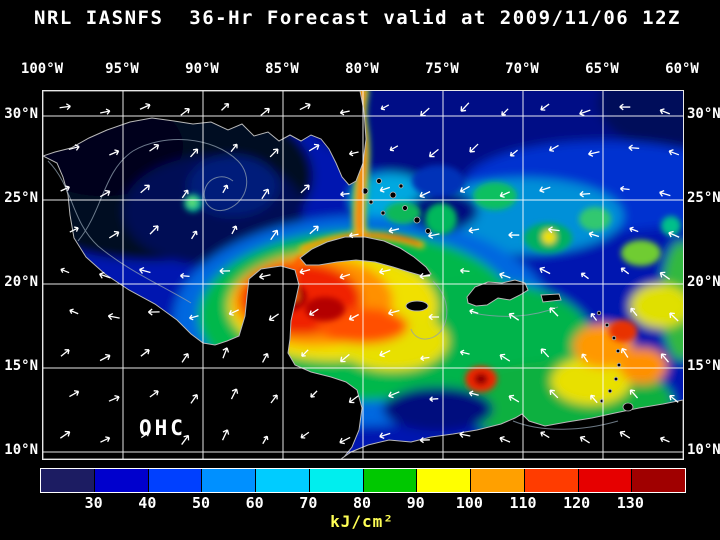 This screenshot has width=720, height=540. Describe the element at coordinates (396, 206) in the screenshot. I see `land-bahamas-islands` at that location.